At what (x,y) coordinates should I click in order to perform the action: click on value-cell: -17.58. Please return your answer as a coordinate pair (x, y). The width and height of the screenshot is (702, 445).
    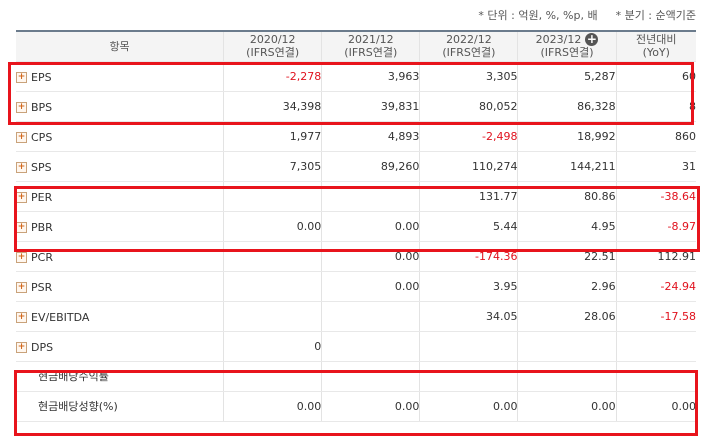
    Looking at the image, I should click on (656, 316).